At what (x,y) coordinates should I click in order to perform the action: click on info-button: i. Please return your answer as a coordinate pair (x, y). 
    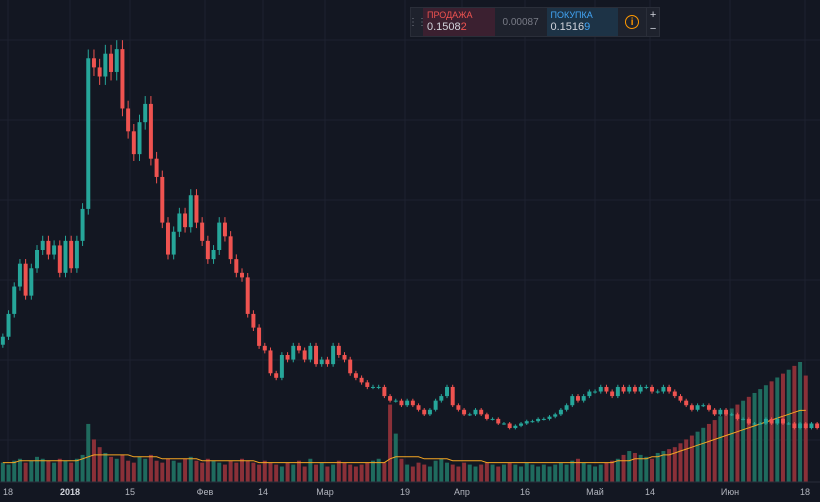
    Looking at the image, I should click on (632, 22).